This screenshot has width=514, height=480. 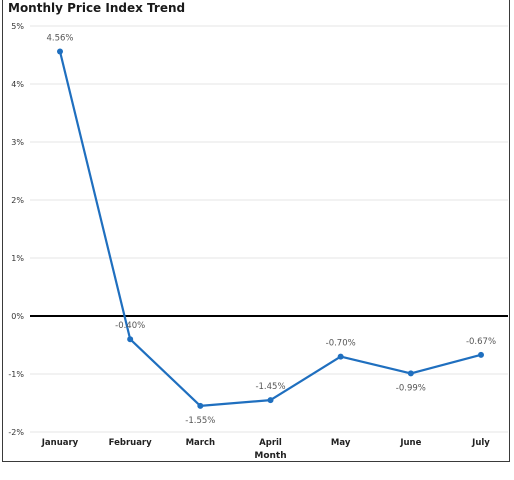 What do you see at coordinates (200, 421) in the screenshot?
I see `data-label: -1.55%` at bounding box center [200, 421].